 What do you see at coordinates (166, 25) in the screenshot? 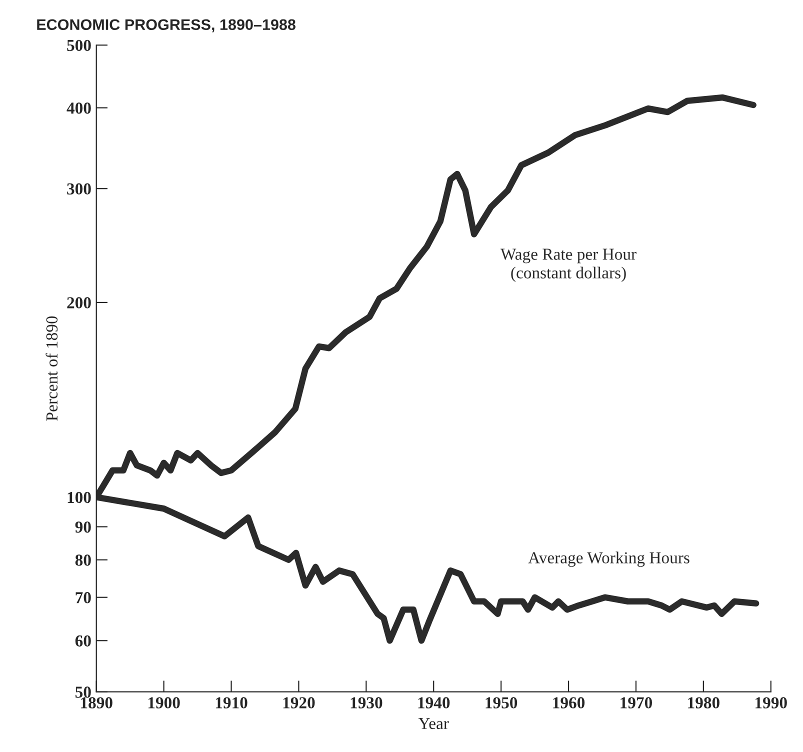
I see `chart-title: ECONOMIC PROGRESS, 1890–1988` at bounding box center [166, 25].